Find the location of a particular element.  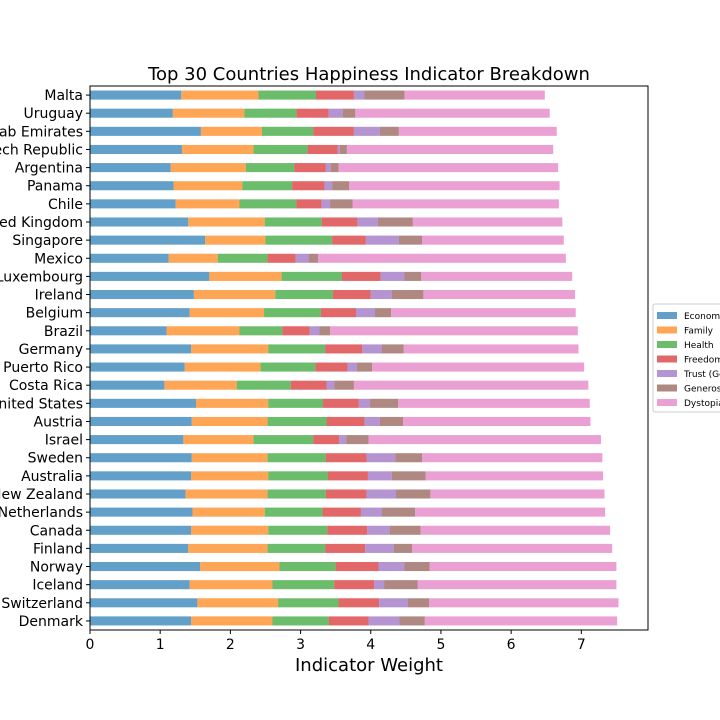

y-tick-label: New Zealand is located at coordinates (41, 495).